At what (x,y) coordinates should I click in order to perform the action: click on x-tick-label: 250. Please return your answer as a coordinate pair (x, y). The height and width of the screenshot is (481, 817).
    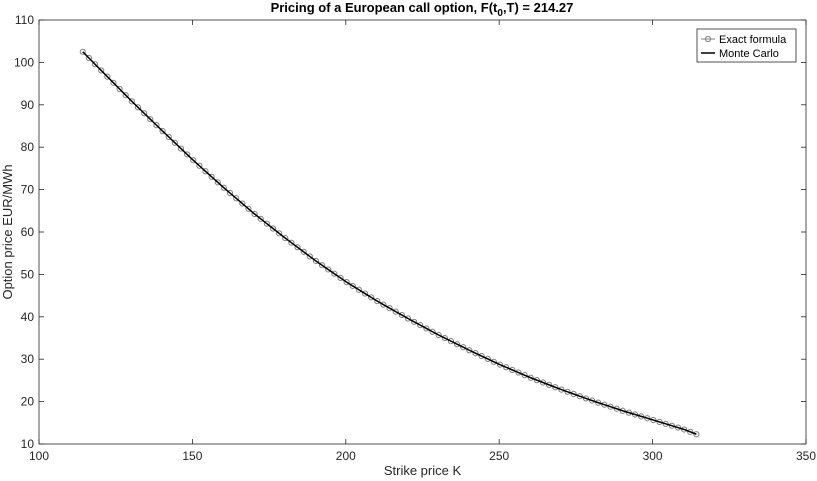
    Looking at the image, I should click on (499, 456).